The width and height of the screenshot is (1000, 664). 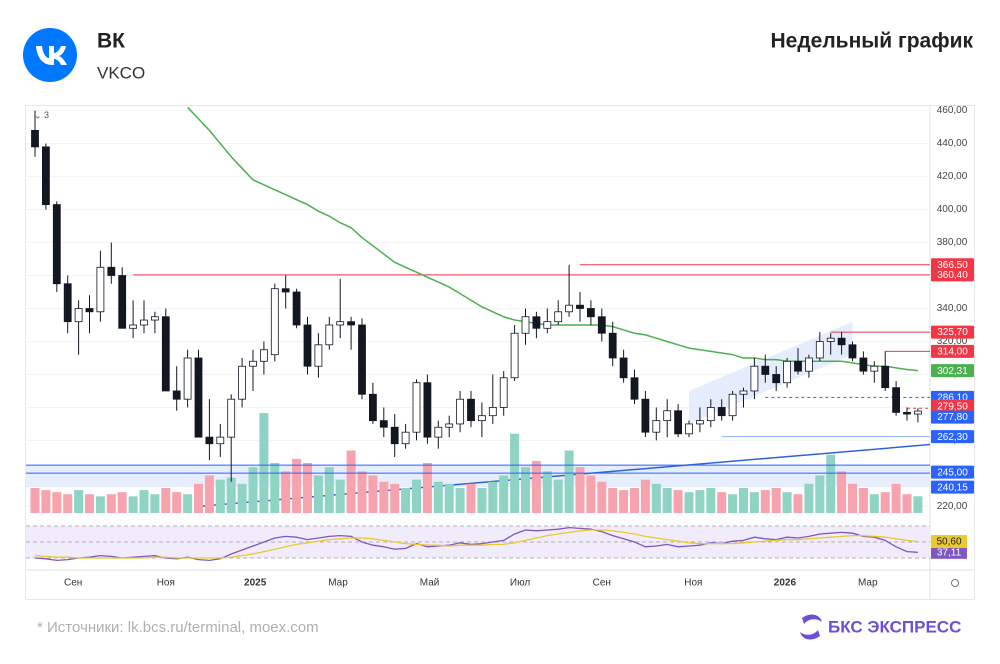 I want to click on rsi-line-tag: 37,11, so click(x=949, y=552).